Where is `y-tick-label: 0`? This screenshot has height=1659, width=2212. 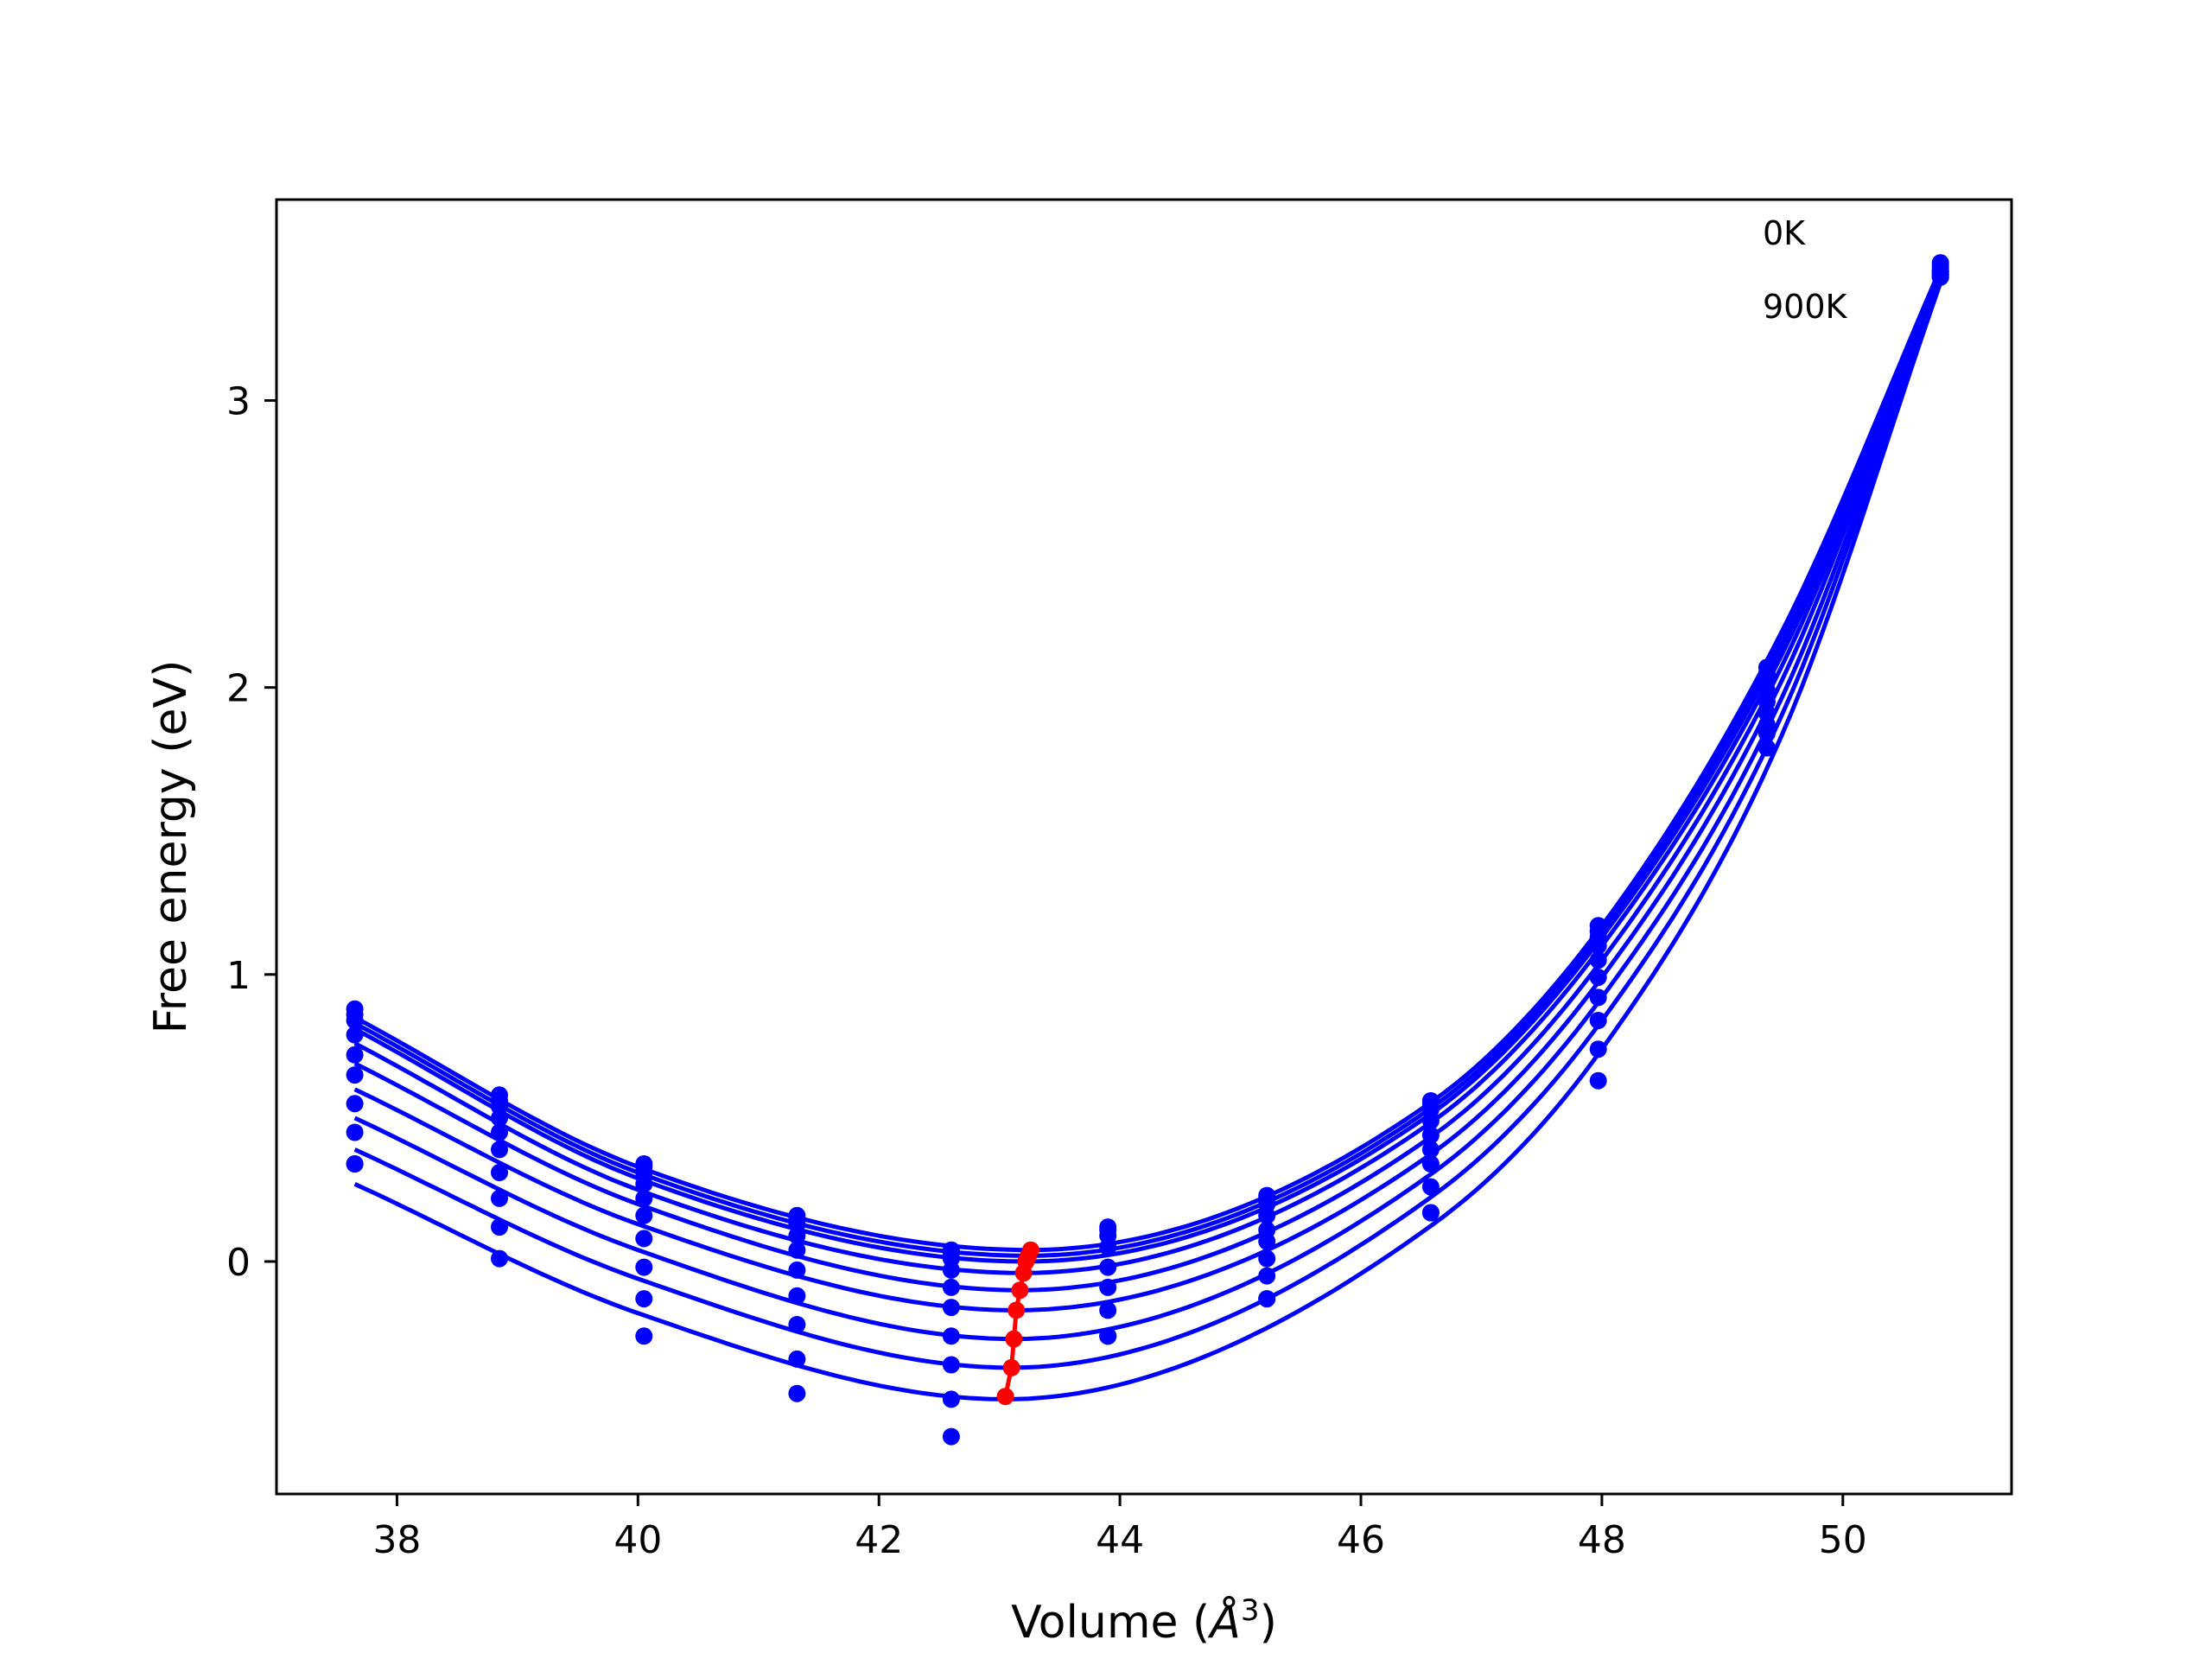
y-tick-label: 0 is located at coordinates (238, 1263).